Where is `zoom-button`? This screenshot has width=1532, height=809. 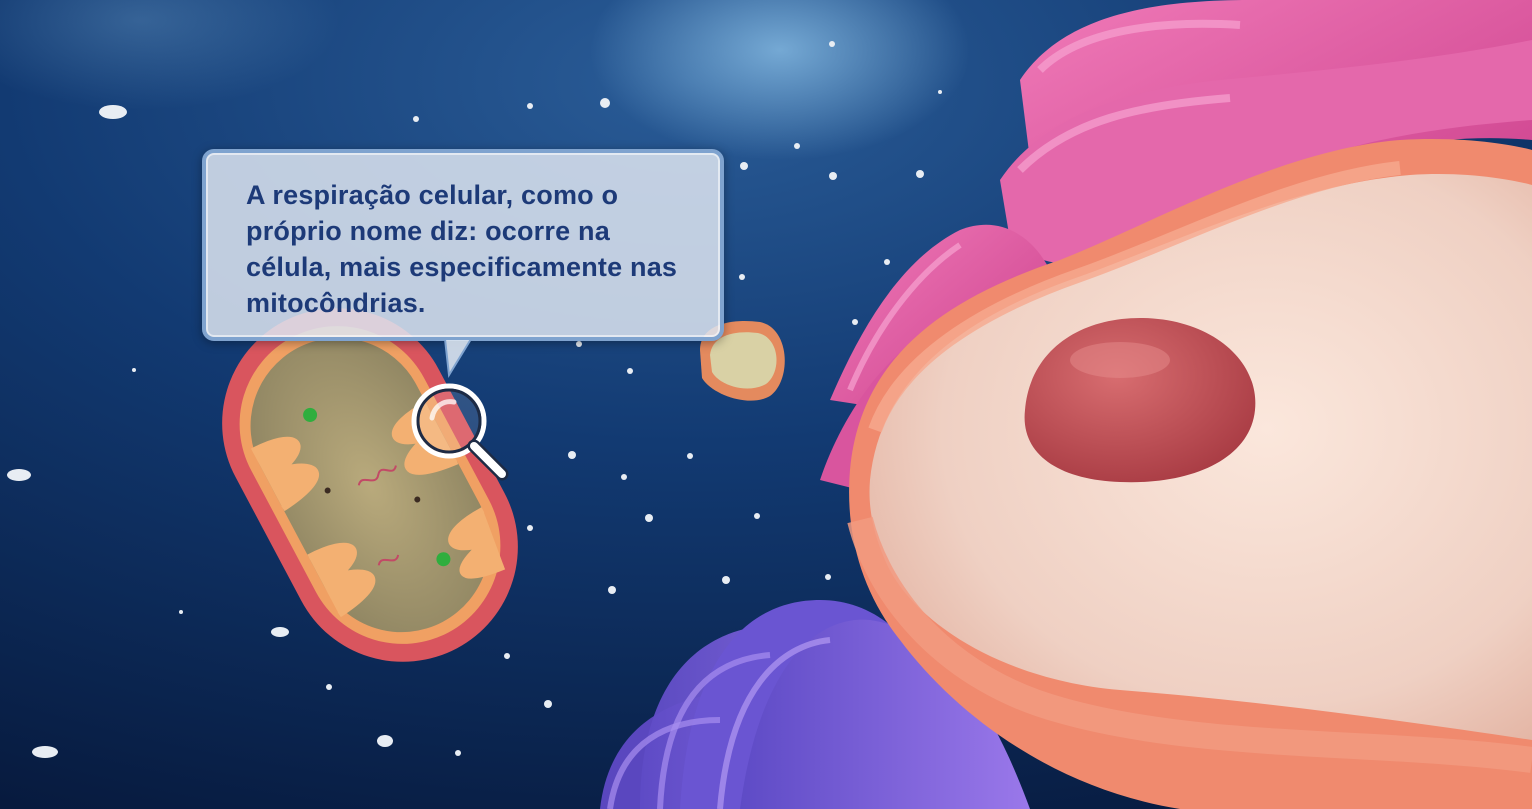
zoom-button is located at coordinates (462, 433).